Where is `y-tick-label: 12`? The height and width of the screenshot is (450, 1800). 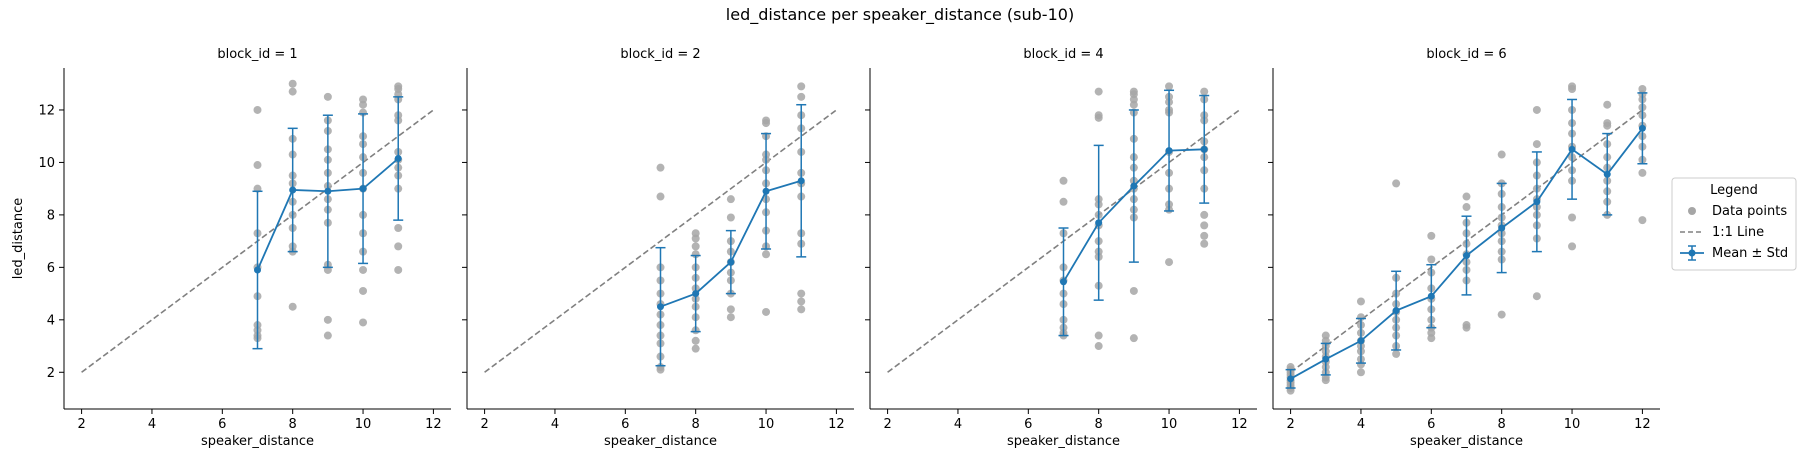
y-tick-label: 12 is located at coordinates (46, 110).